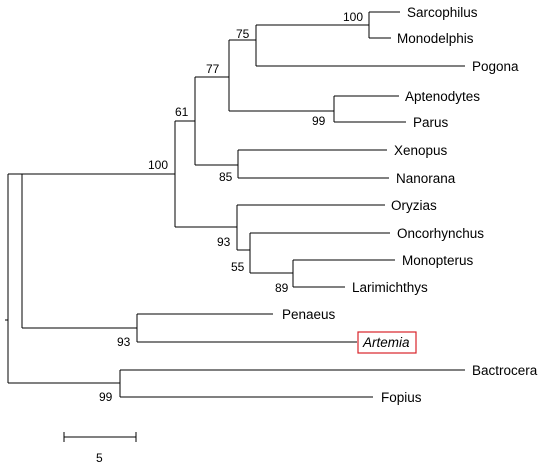 This screenshot has width=550, height=469. What do you see at coordinates (414, 205) in the screenshot?
I see `leaf-label-oryzias: Oryzias` at bounding box center [414, 205].